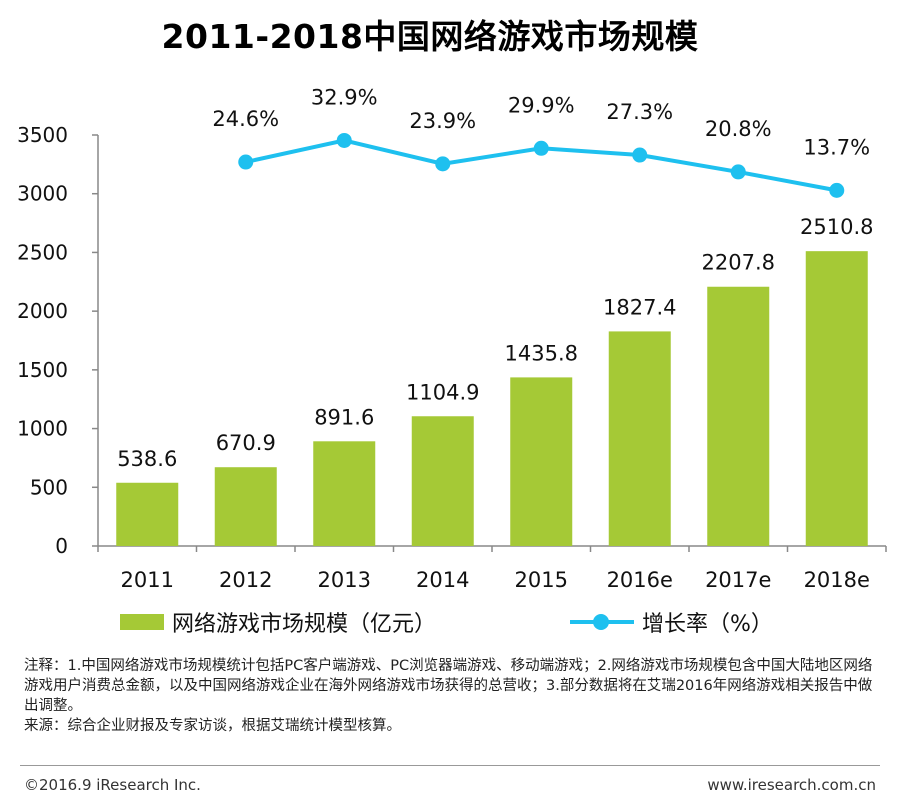  Describe the element at coordinates (836, 147) in the screenshot. I see `growth-value-label: 13.7%` at that location.